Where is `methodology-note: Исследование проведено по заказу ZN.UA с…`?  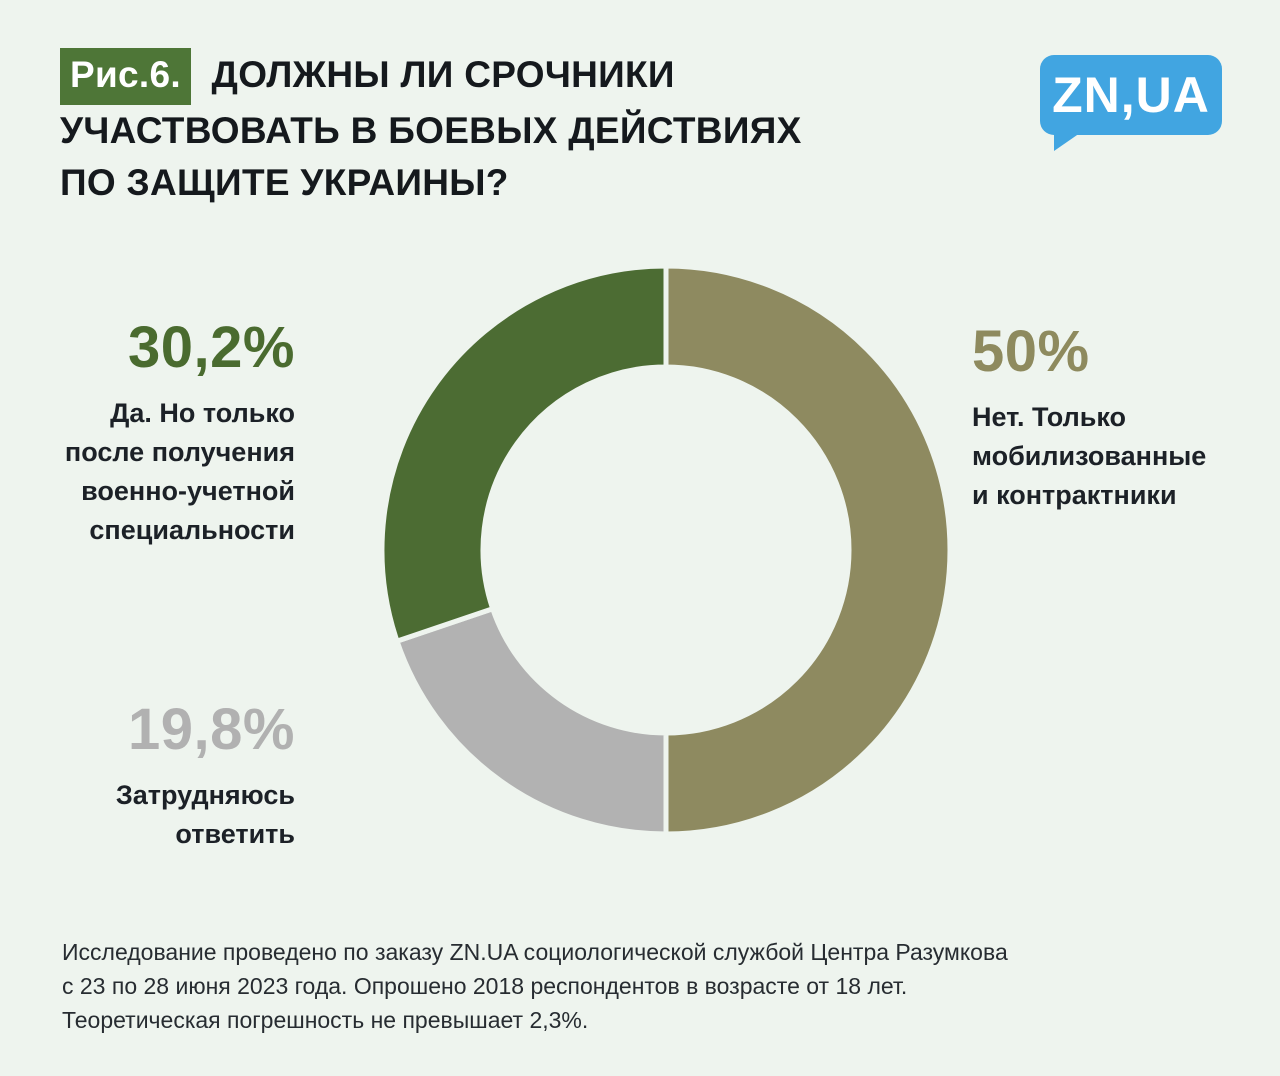 methodology-note: Исследование проведено по заказу ZN.UA с… is located at coordinates (535, 986).